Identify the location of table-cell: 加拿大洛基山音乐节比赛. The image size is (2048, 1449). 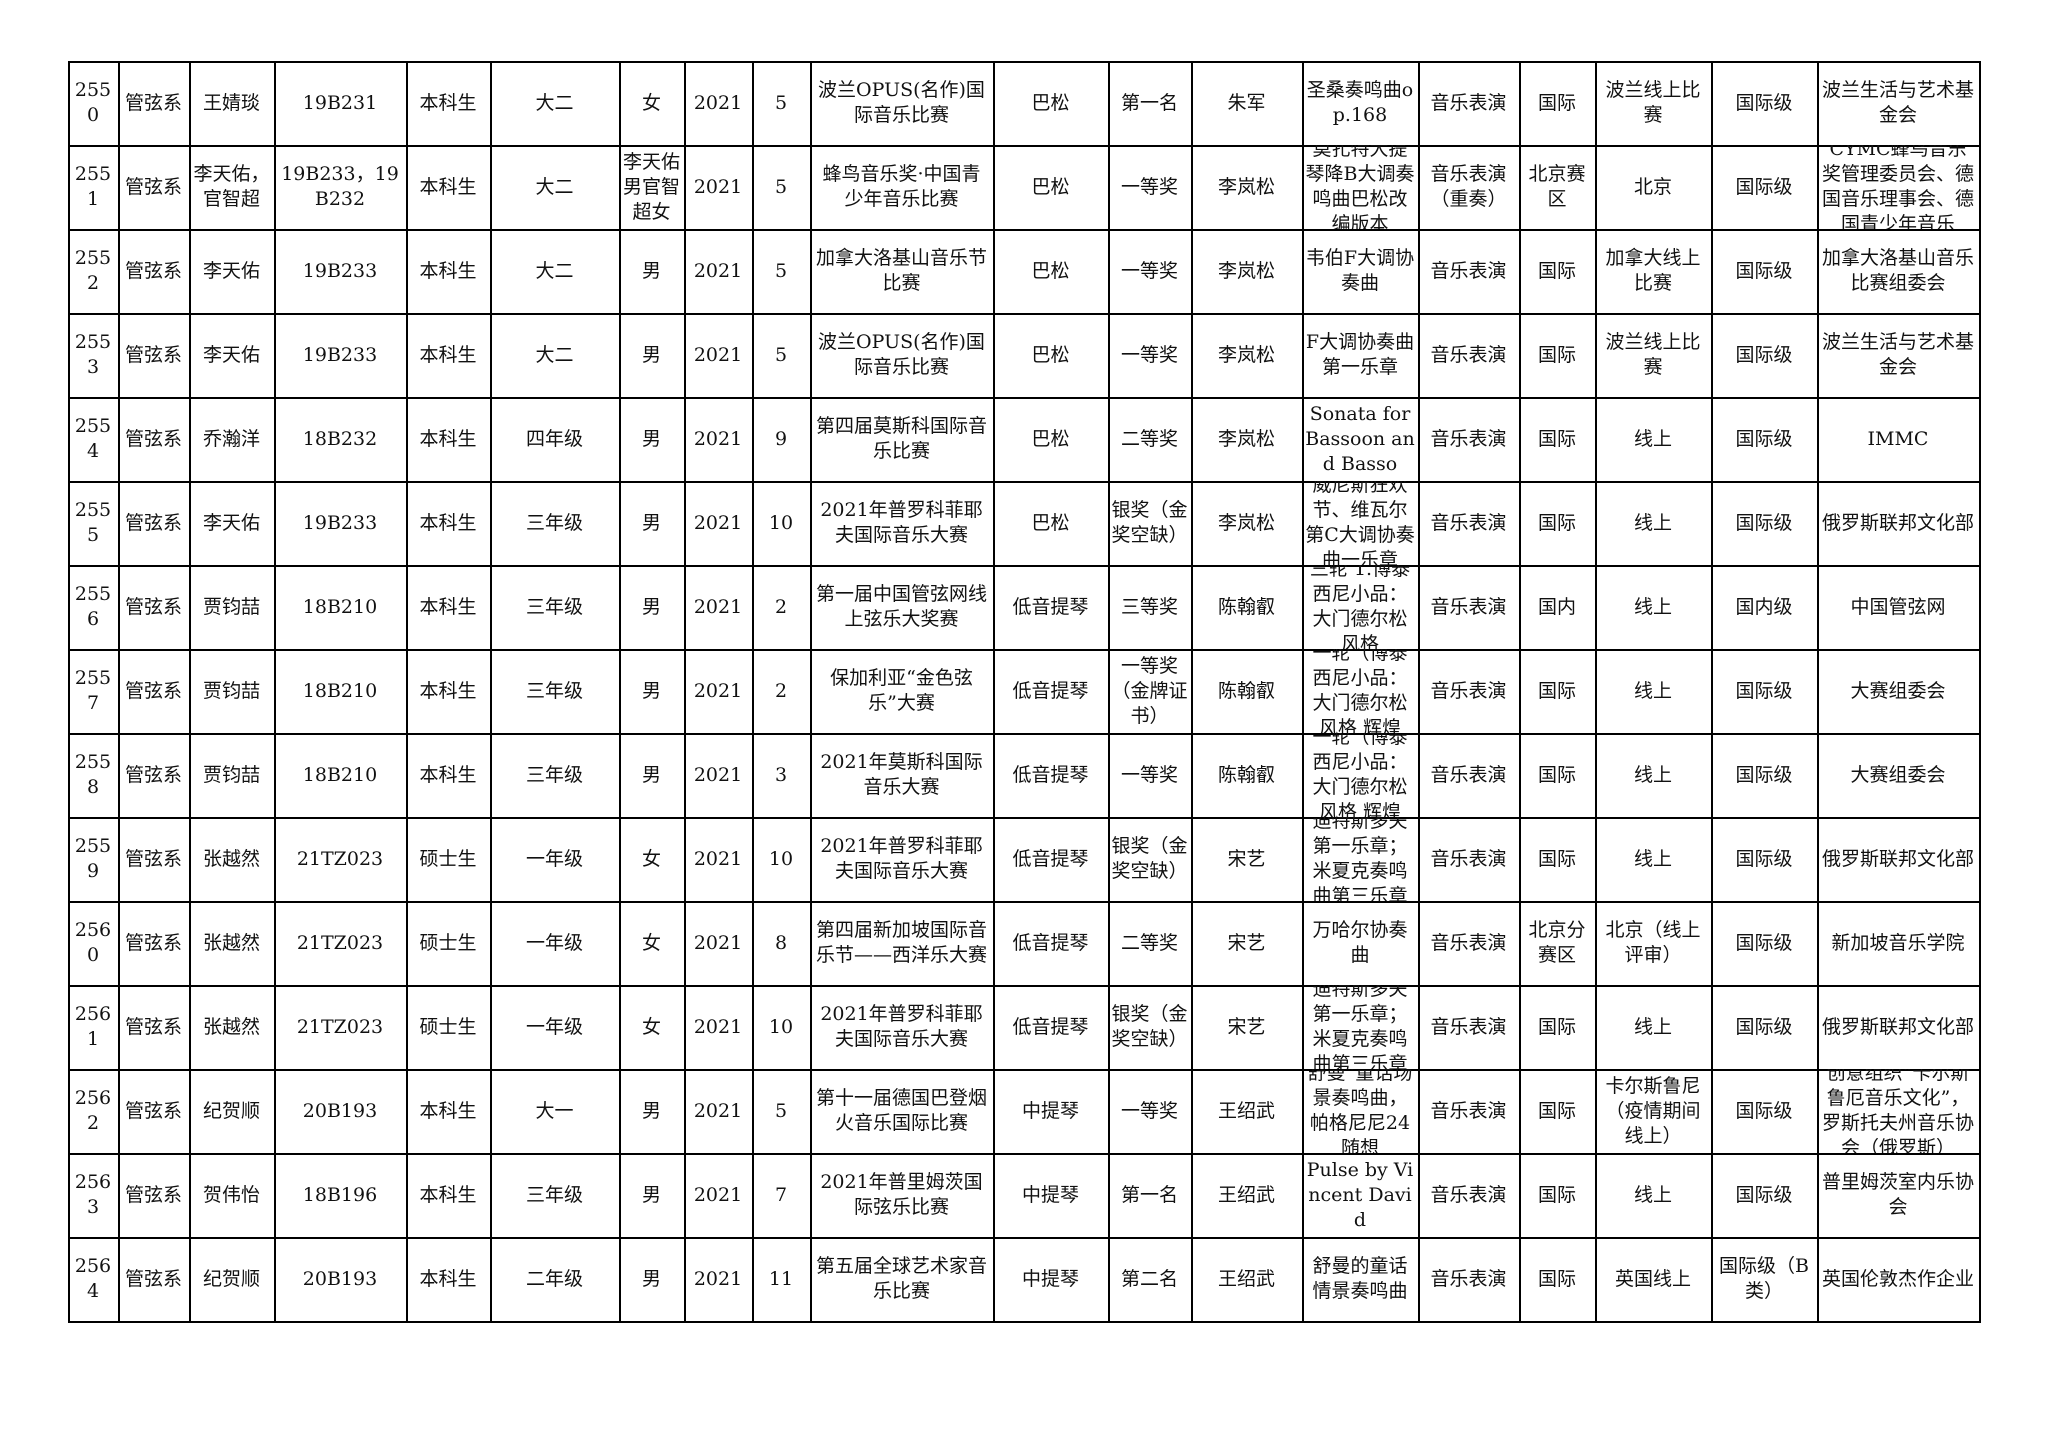
(902, 272).